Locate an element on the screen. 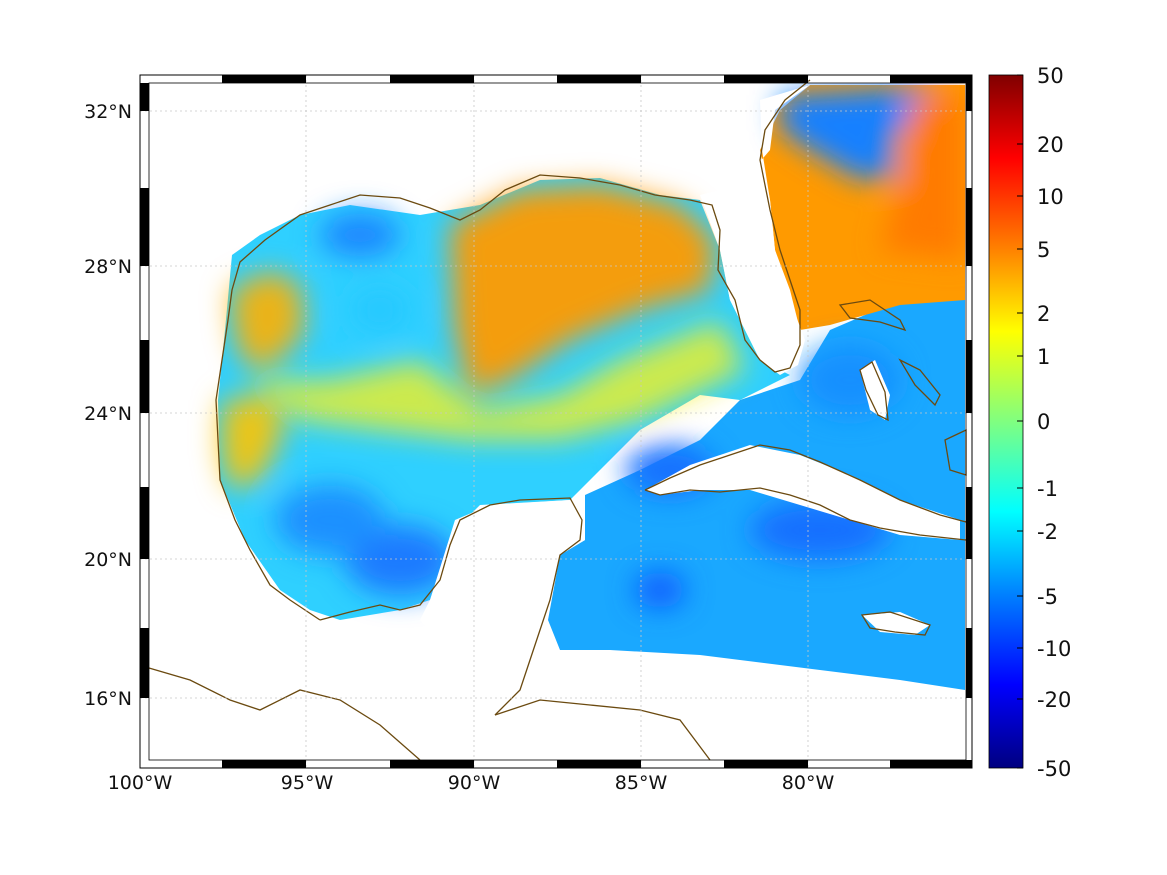  colorbar-label: -50 is located at coordinates (1054, 769).